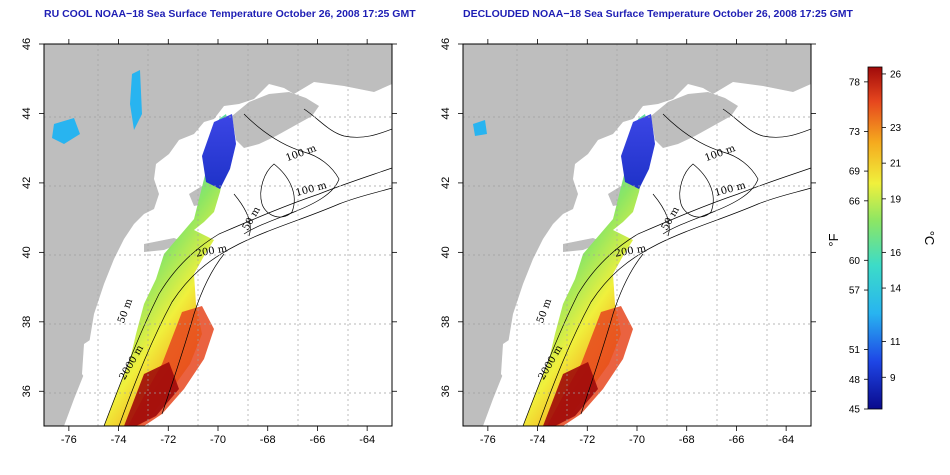 Image resolution: width=950 pixels, height=475 pixels. Describe the element at coordinates (855, 261) in the screenshot. I see `colorbar-f-label: 60` at that location.